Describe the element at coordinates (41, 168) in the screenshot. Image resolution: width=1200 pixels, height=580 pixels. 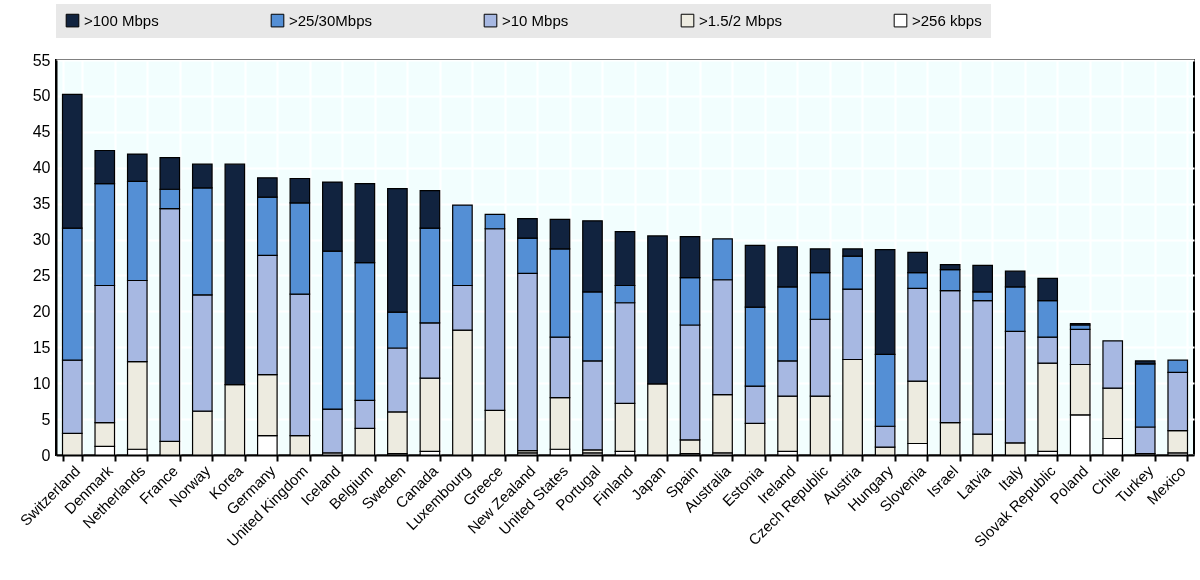
I see `y-tick-label: 40` at that location.